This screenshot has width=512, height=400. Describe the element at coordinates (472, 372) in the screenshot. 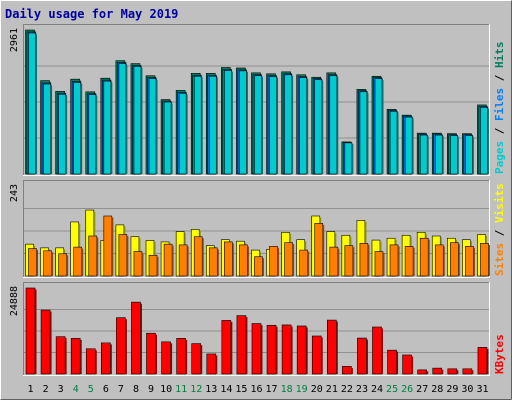

I see `bar-kbytes-day-30-shadow` at that location.